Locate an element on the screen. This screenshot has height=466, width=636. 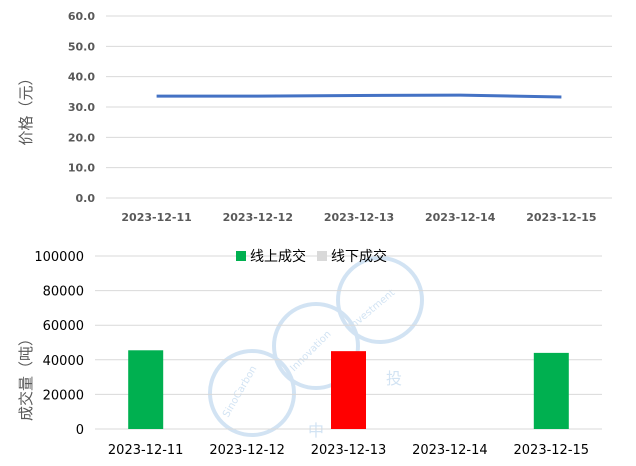
price-x-tick-label: 2023-12-12 is located at coordinates (258, 217).